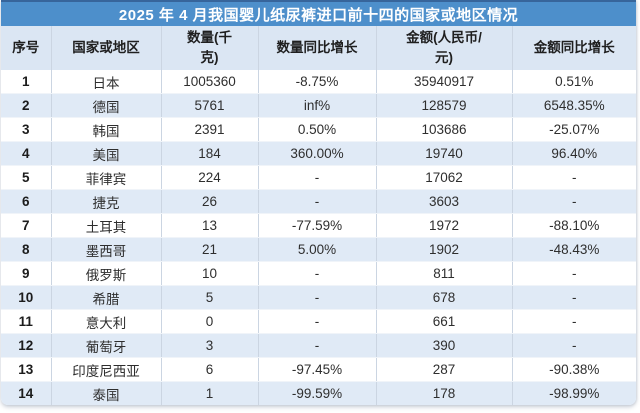 The width and height of the screenshot is (640, 413). What do you see at coordinates (26, 249) in the screenshot?
I see `rank-cell: 8` at bounding box center [26, 249].